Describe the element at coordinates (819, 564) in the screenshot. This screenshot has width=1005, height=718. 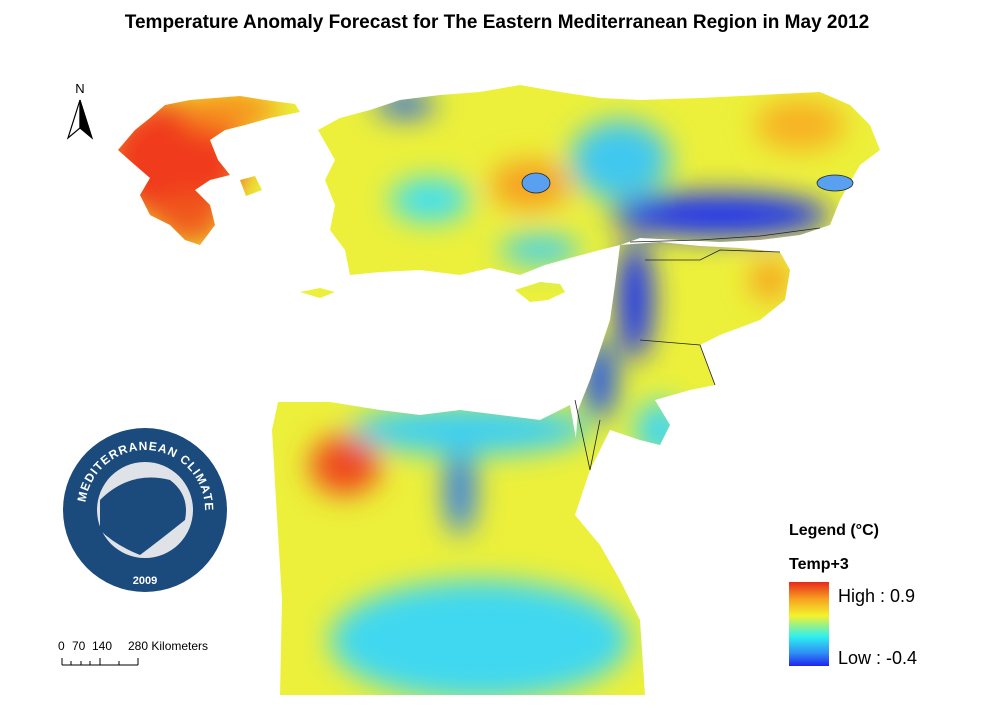
I see `legend-layer: Temp+3` at that location.